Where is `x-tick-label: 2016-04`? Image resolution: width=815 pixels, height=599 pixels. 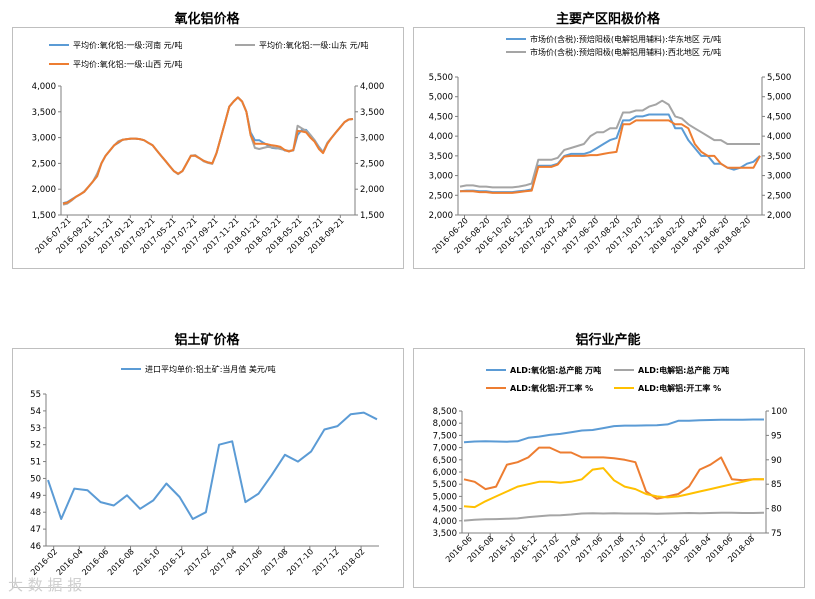 x-tick-label: 2016-04 is located at coordinates (70, 562).